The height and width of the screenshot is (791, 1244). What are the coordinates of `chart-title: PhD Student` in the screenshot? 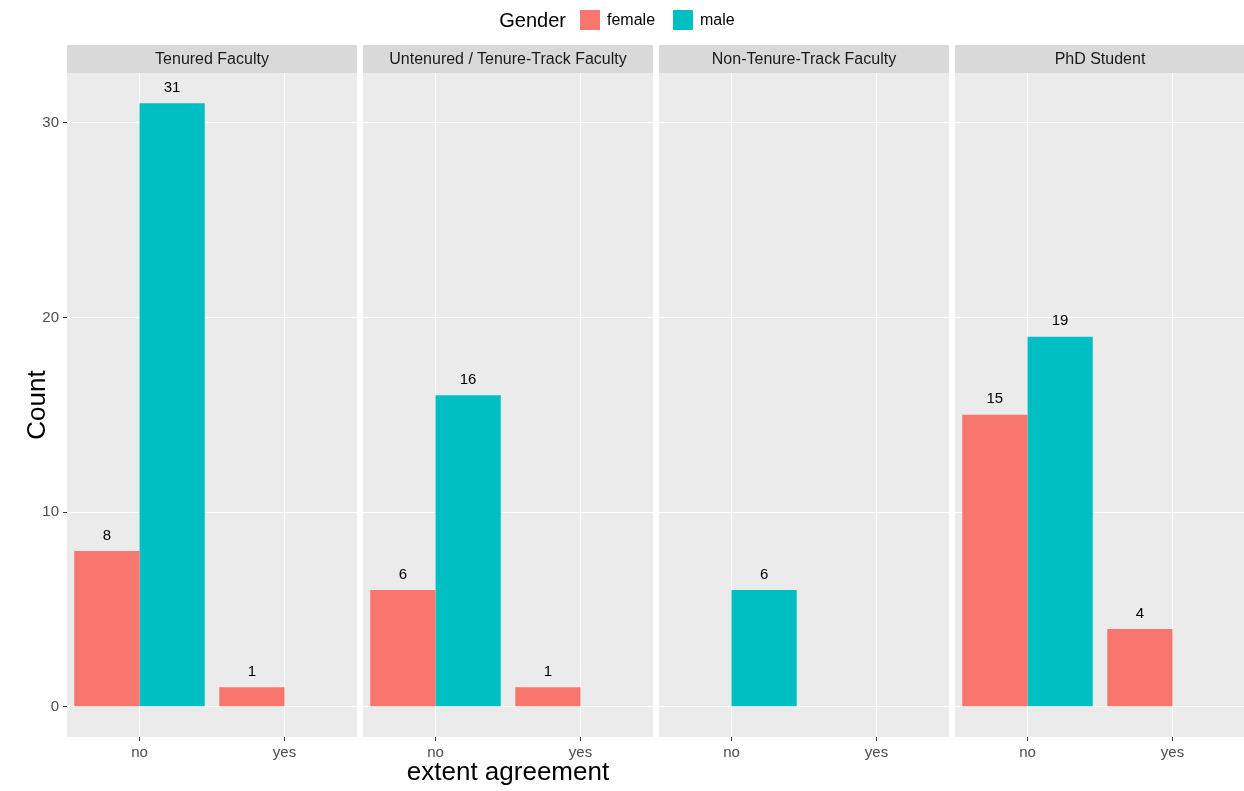 It's located at (1099, 59).